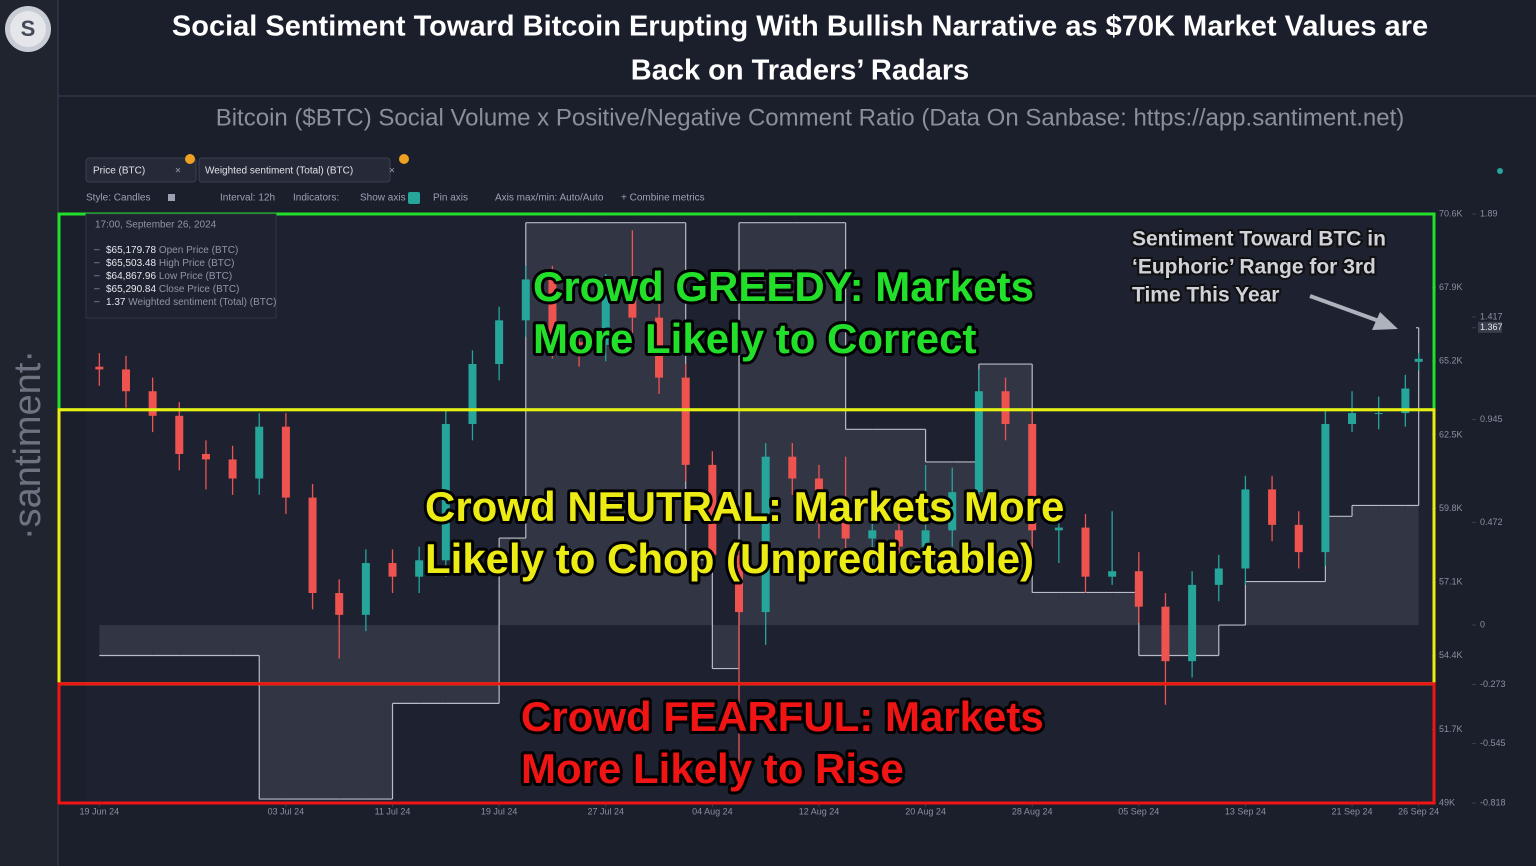 This screenshot has height=866, width=1536. I want to click on tooltip-label: Open Price (BTC), so click(198, 250).